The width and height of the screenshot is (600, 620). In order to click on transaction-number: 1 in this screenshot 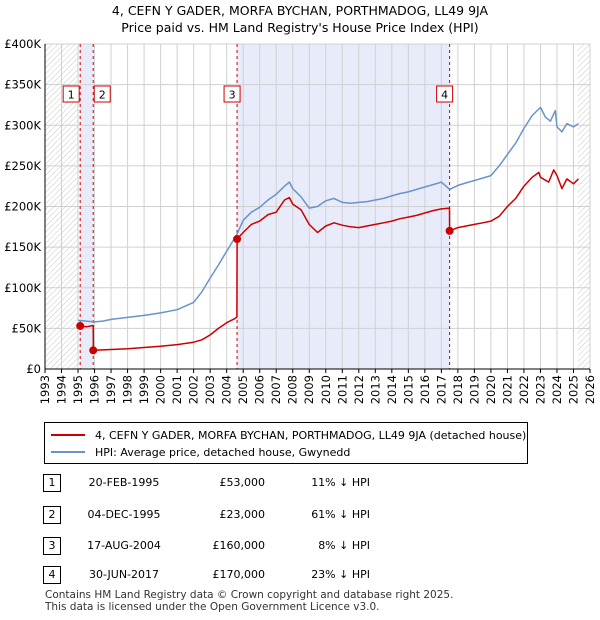, I will do `click(52, 483)`.